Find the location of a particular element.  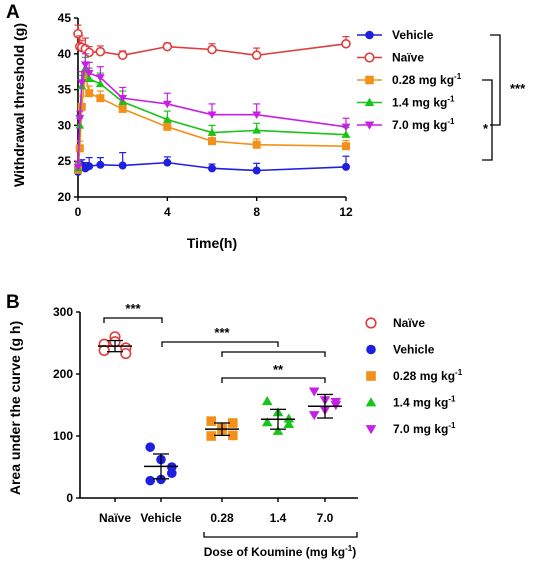

panel-a-x-axis-label: Time(h) is located at coordinates (212, 243).